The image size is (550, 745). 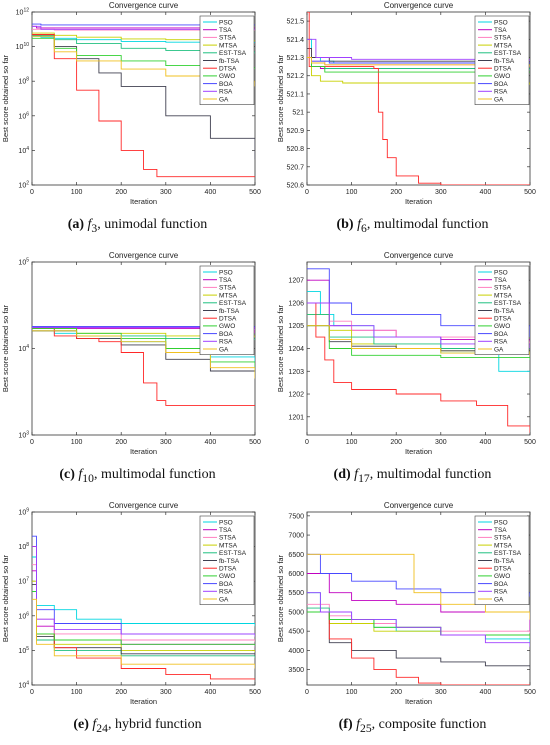 What do you see at coordinates (154, 474) in the screenshot?
I see `caption-c-rest: , multimodal function` at bounding box center [154, 474].